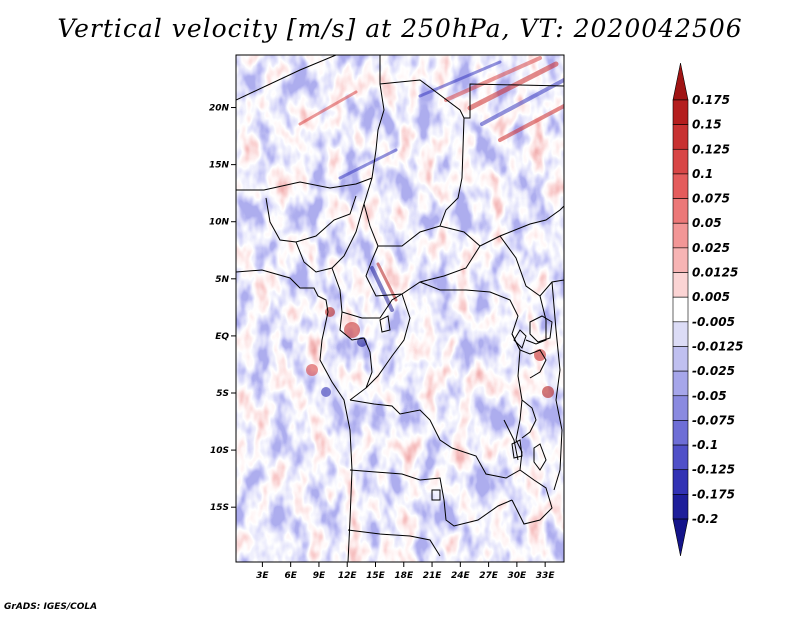 The width and height of the screenshot is (800, 618). What do you see at coordinates (546, 576) in the screenshot?
I see `lon-tick-label: 33E` at bounding box center [546, 576].